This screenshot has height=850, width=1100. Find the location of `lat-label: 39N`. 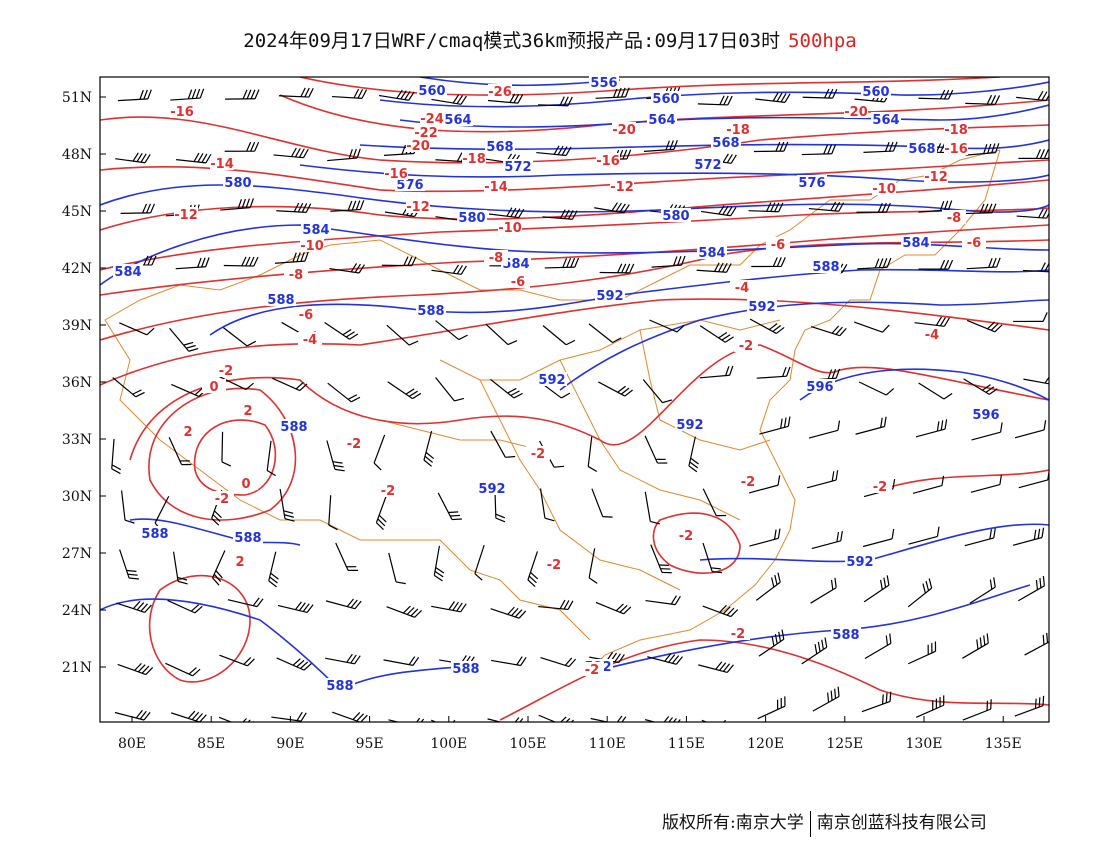

lat-label: 39N is located at coordinates (77, 326).